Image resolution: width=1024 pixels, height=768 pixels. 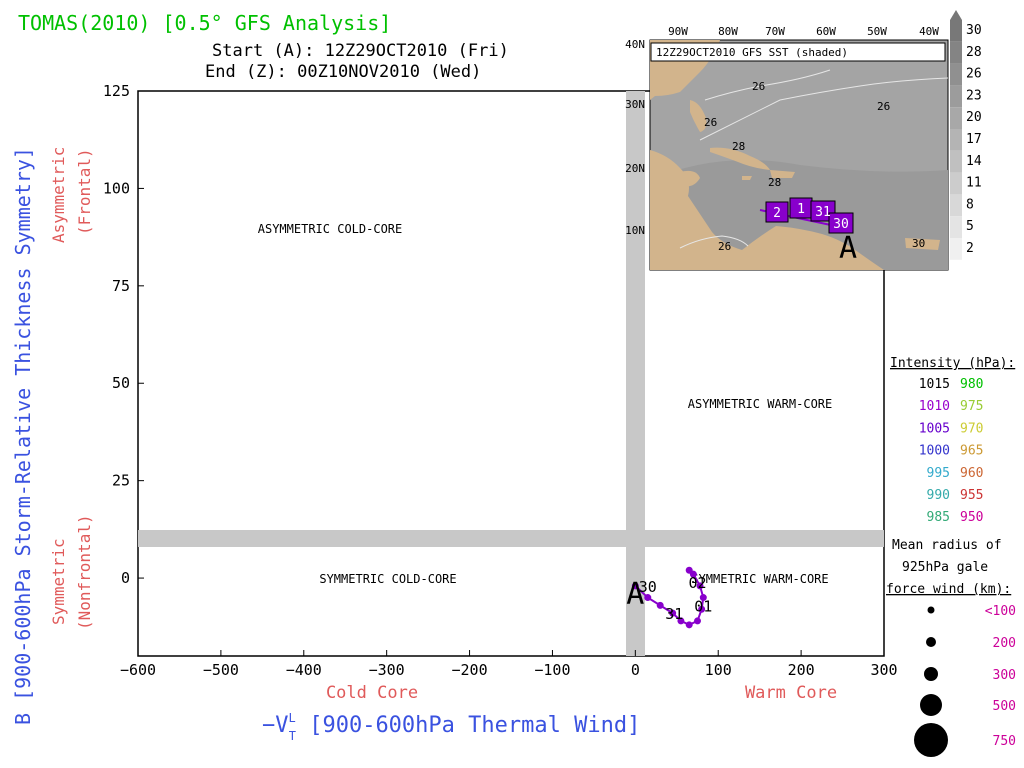 What do you see at coordinates (84, 572) in the screenshot?
I see `y-lower-label-2: (Nonfrontal)` at bounding box center [84, 572].